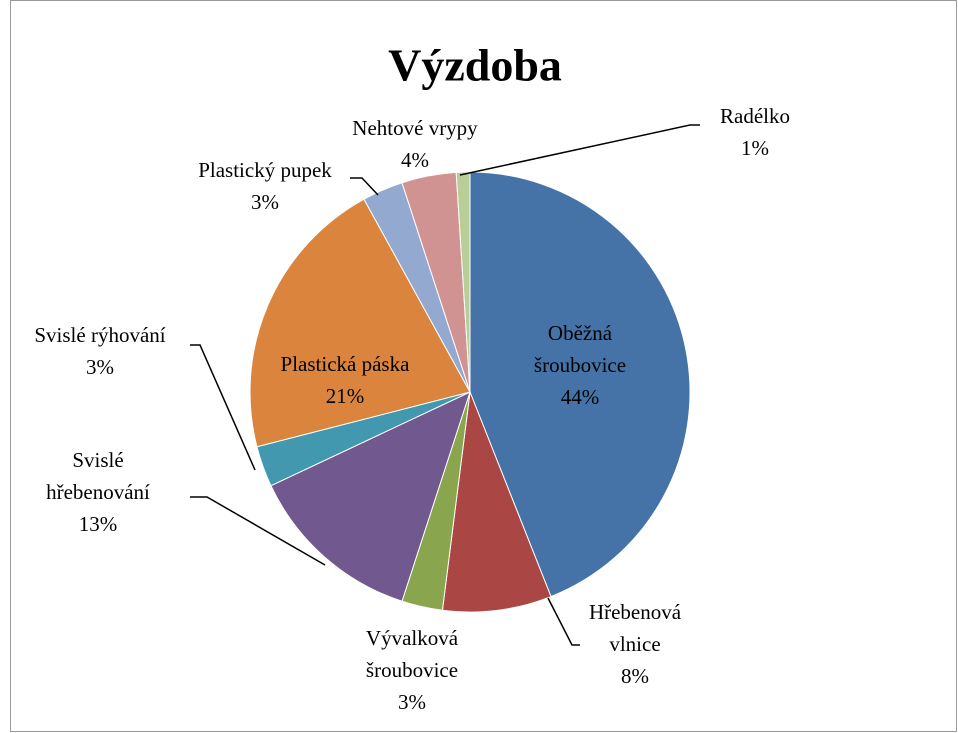 Image resolution: width=958 pixels, height=733 pixels. Describe the element at coordinates (98, 476) in the screenshot. I see `data-label-name: Svislé hřebenování` at that location.